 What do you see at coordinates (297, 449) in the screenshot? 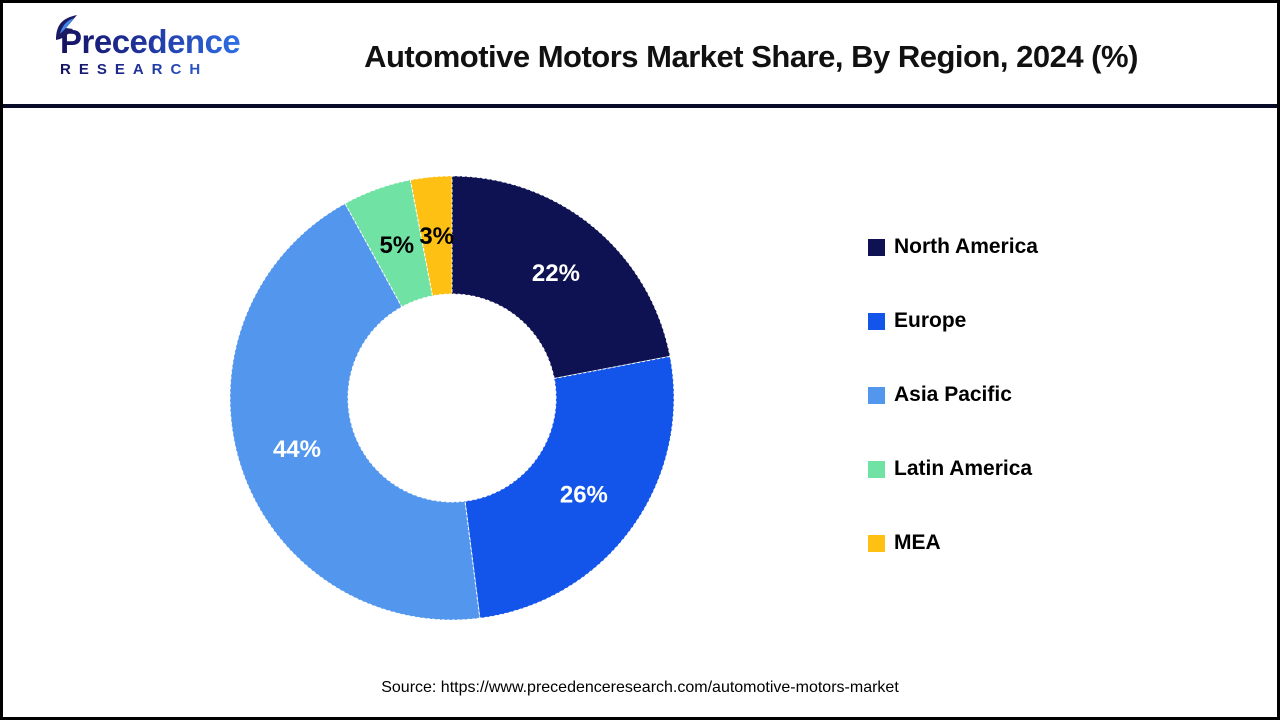
I see `slice-value-label: 44%` at bounding box center [297, 449].